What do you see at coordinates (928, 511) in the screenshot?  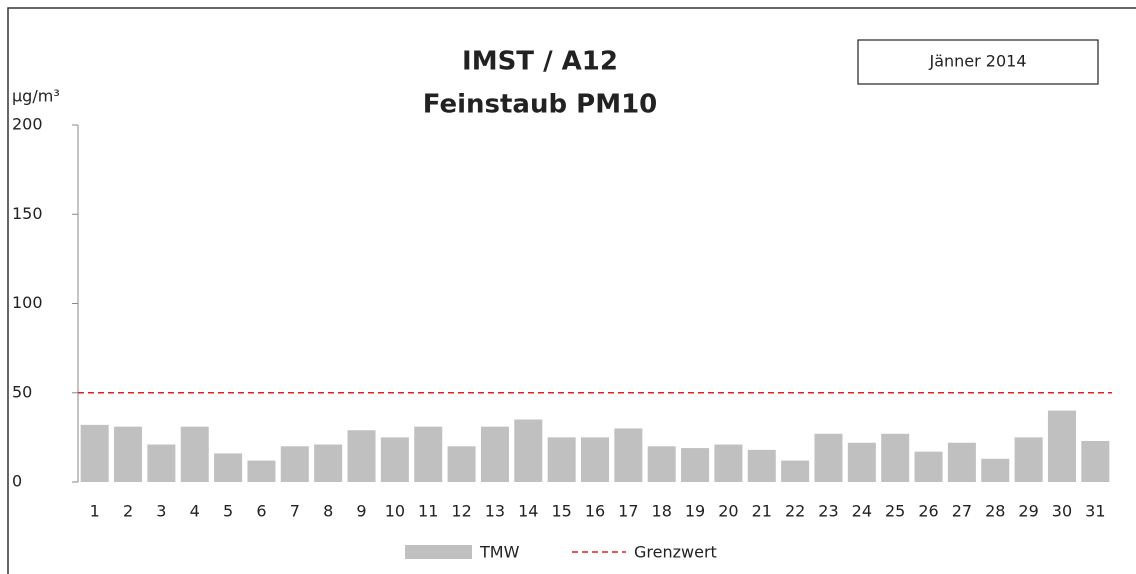 I see `x-tick-label: 26` at bounding box center [928, 511].